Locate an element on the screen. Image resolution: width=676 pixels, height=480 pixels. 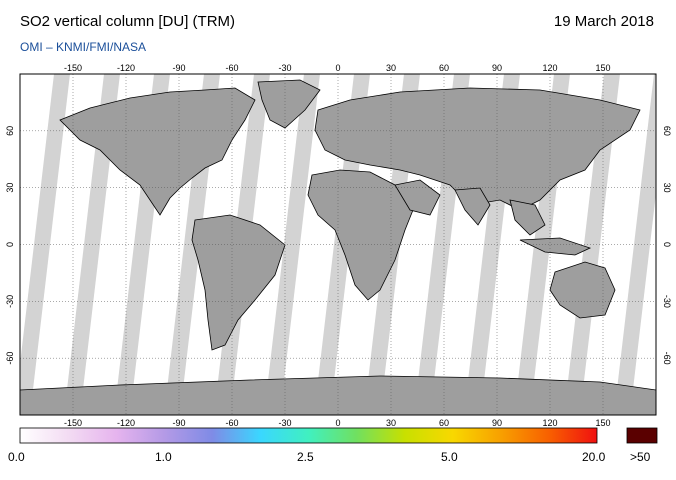
colorbar-label-1: 1.0 is located at coordinates (163, 457).